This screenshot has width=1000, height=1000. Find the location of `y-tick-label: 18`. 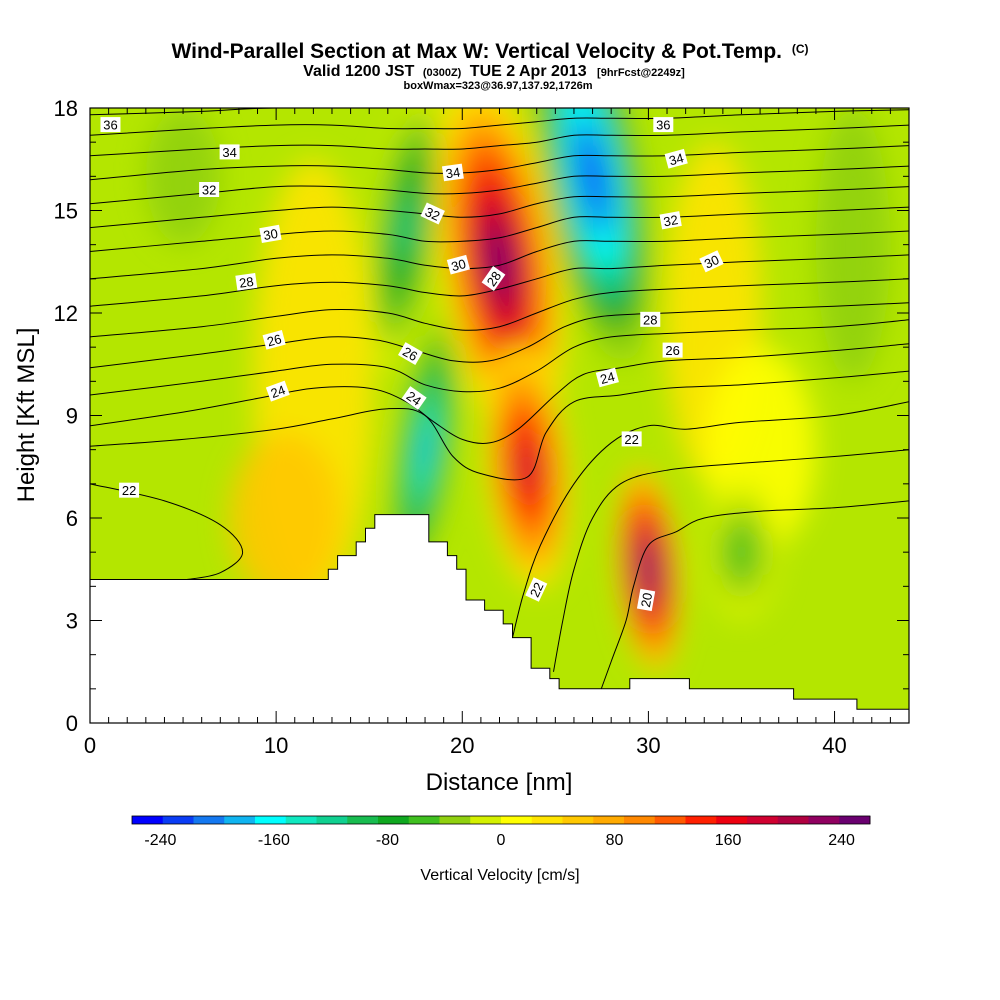

y-tick-label: 18 is located at coordinates (66, 108).